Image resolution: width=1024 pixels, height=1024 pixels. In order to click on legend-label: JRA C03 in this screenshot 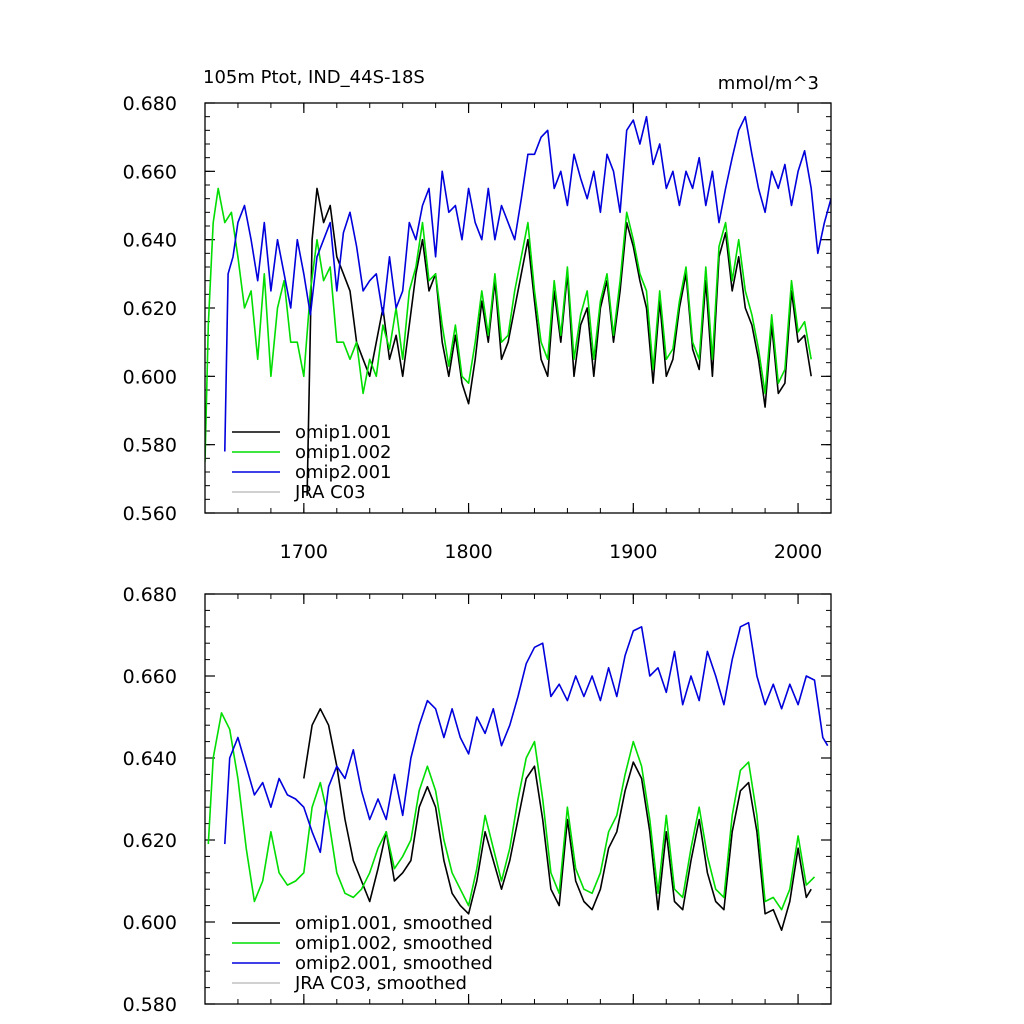, I will do `click(330, 492)`.